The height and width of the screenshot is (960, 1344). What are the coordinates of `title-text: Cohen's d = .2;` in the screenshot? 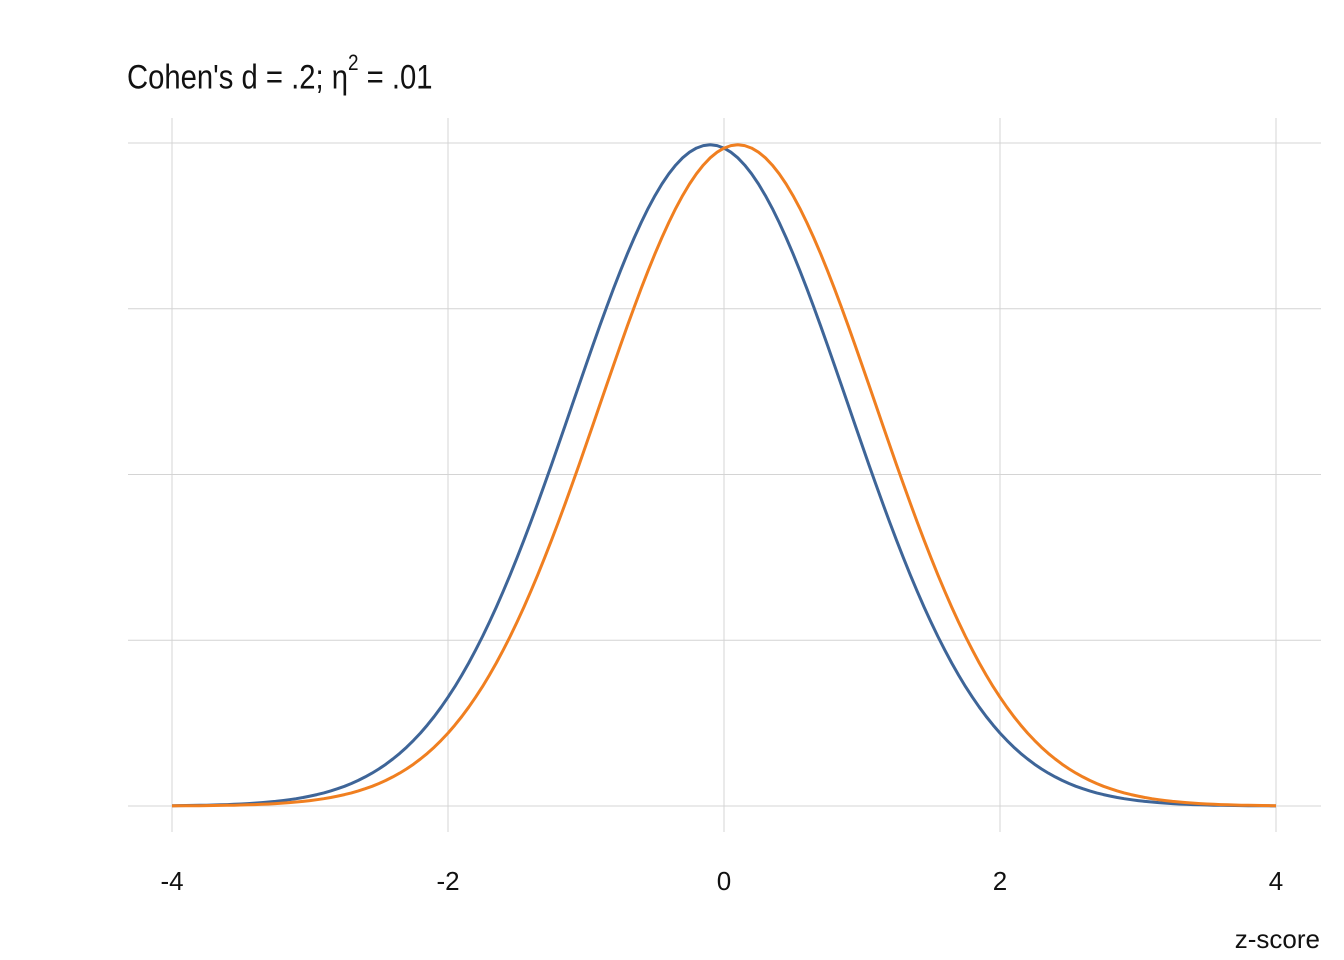 It's located at (229, 77).